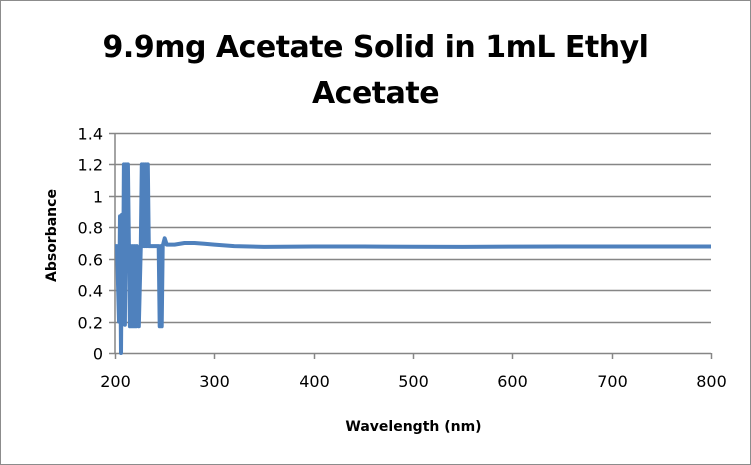 The height and width of the screenshot is (465, 751). Describe the element at coordinates (90, 291) in the screenshot. I see `y-tick-label: 0.4` at that location.